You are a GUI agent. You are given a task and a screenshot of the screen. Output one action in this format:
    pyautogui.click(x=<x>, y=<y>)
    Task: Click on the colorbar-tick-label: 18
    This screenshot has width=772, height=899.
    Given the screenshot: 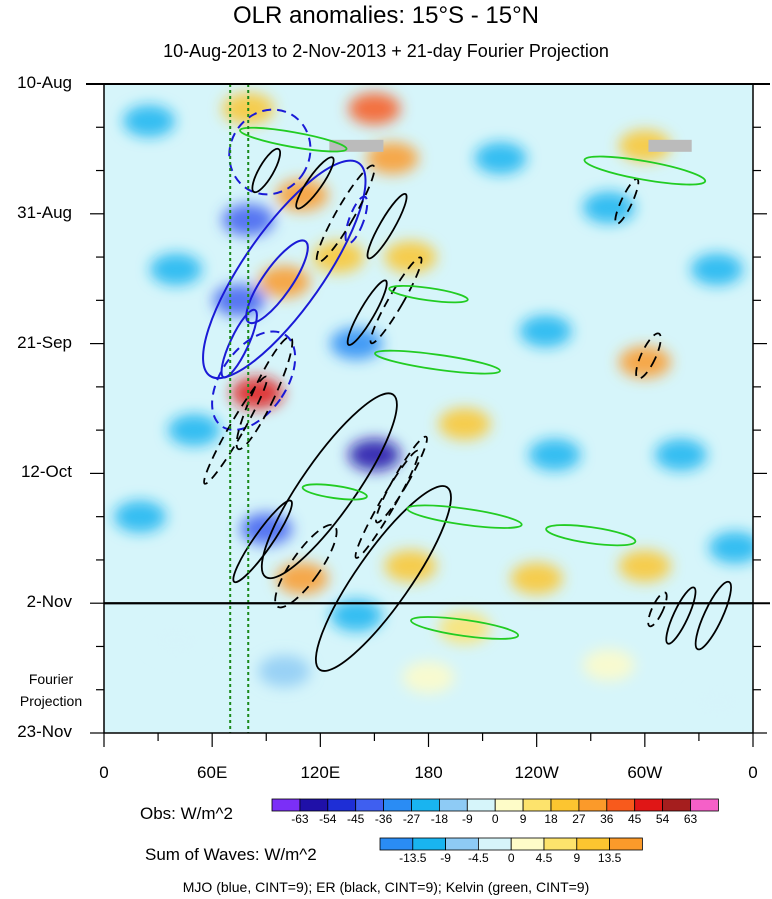 What is the action you would take?
    pyautogui.click(x=551, y=819)
    